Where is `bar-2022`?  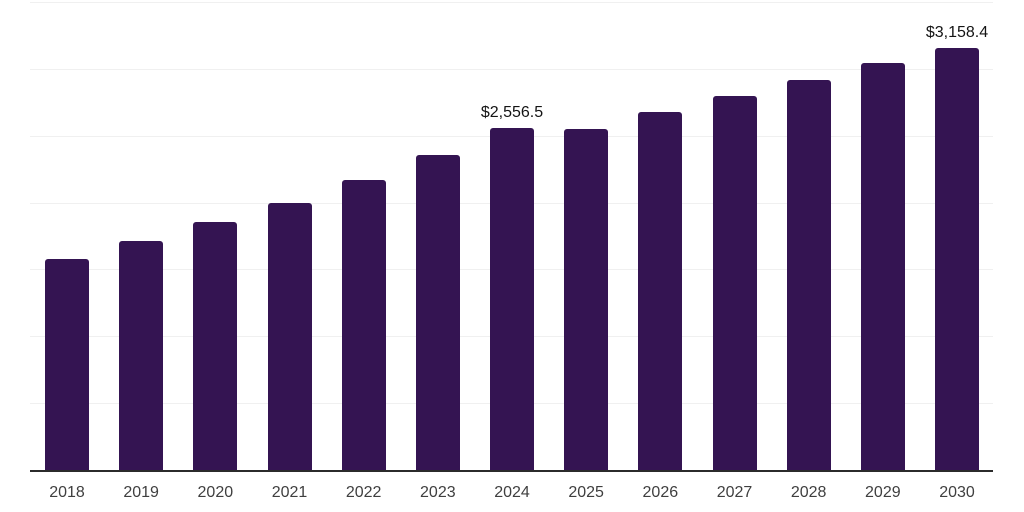
bar-2022 is located at coordinates (364, 325).